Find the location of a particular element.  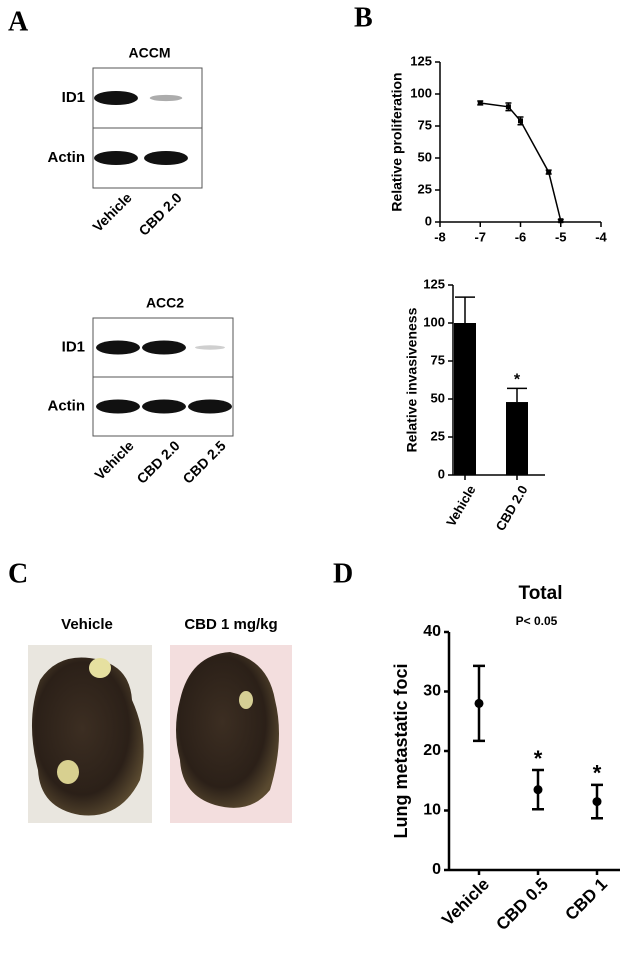

chart-title: Total is located at coordinates (541, 593).